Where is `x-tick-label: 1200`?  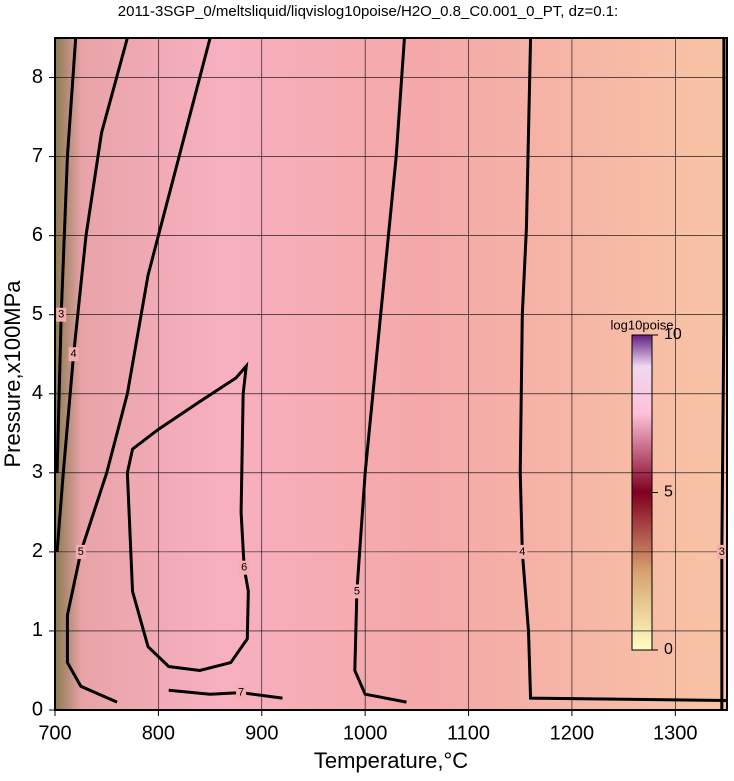
x-tick-label: 1200 is located at coordinates (572, 733).